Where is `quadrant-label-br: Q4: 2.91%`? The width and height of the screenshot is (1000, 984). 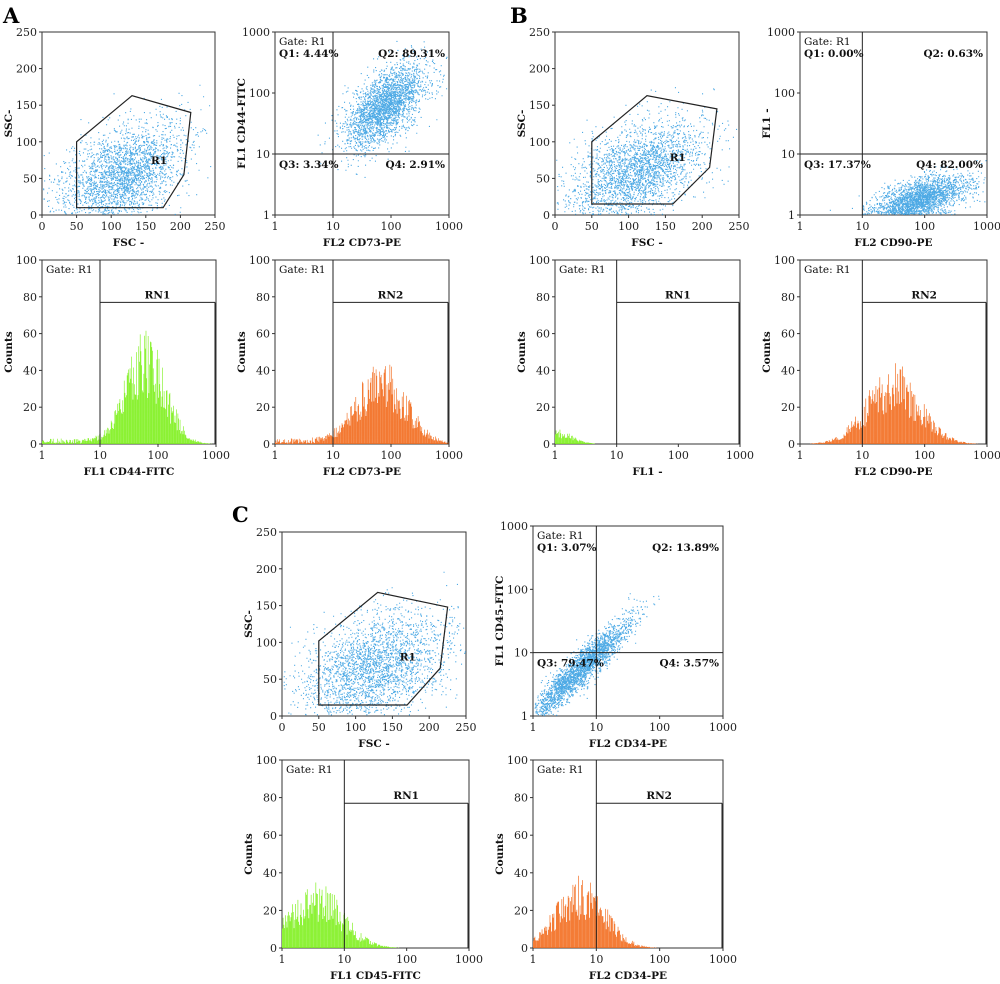 quadrant-label-br: Q4: 2.91% is located at coordinates (415, 165).